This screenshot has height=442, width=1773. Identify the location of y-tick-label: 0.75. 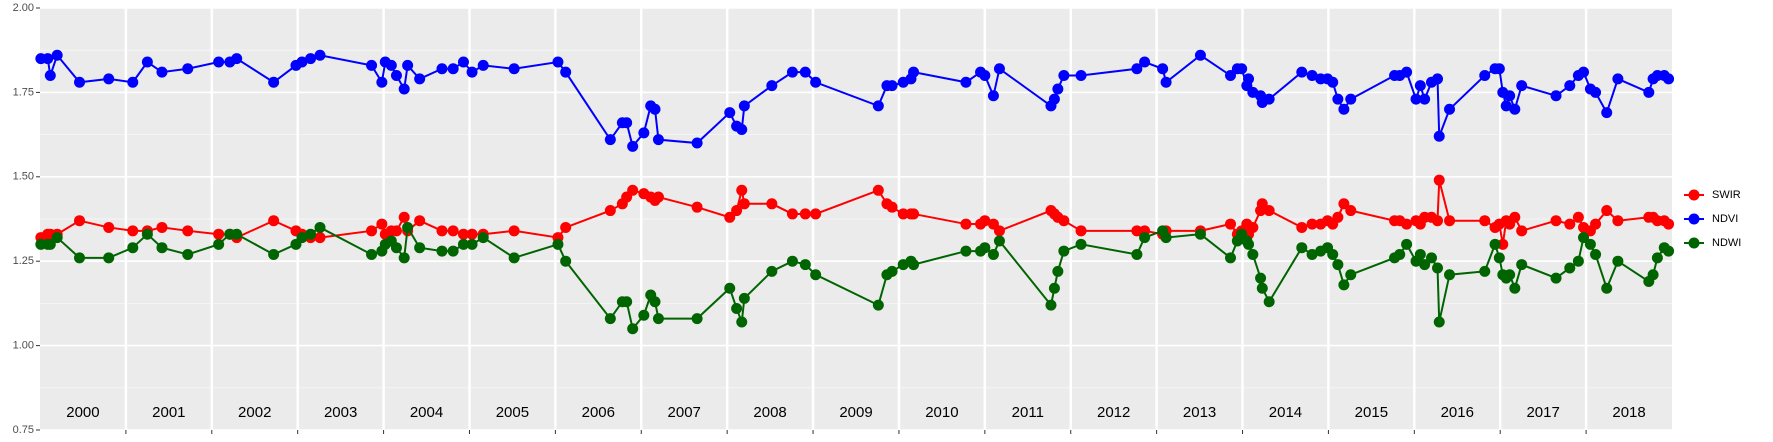
(23, 430).